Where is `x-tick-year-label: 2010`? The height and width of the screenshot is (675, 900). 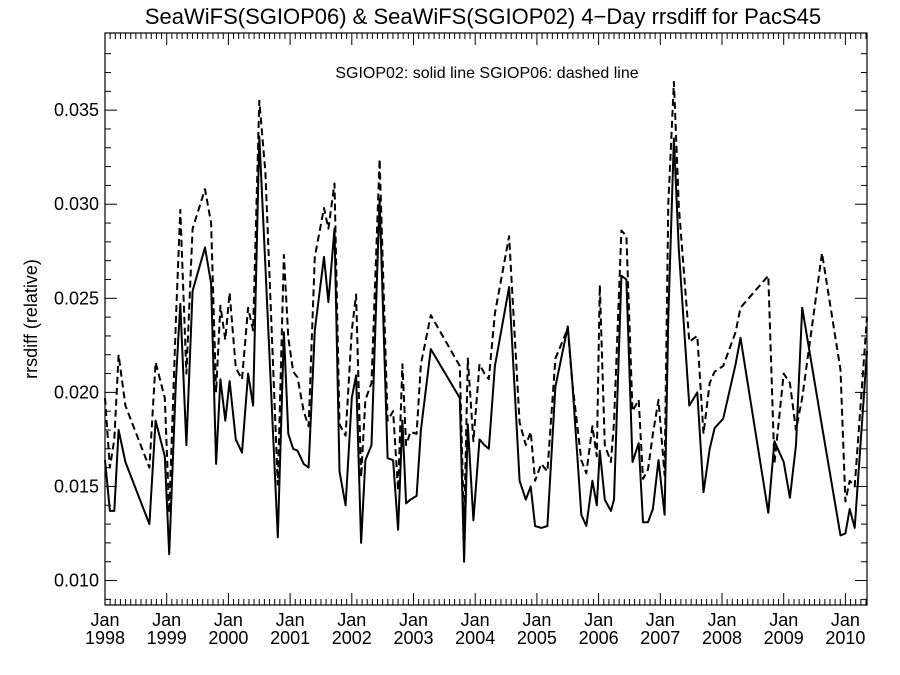
x-tick-year-label: 2010 is located at coordinates (845, 638).